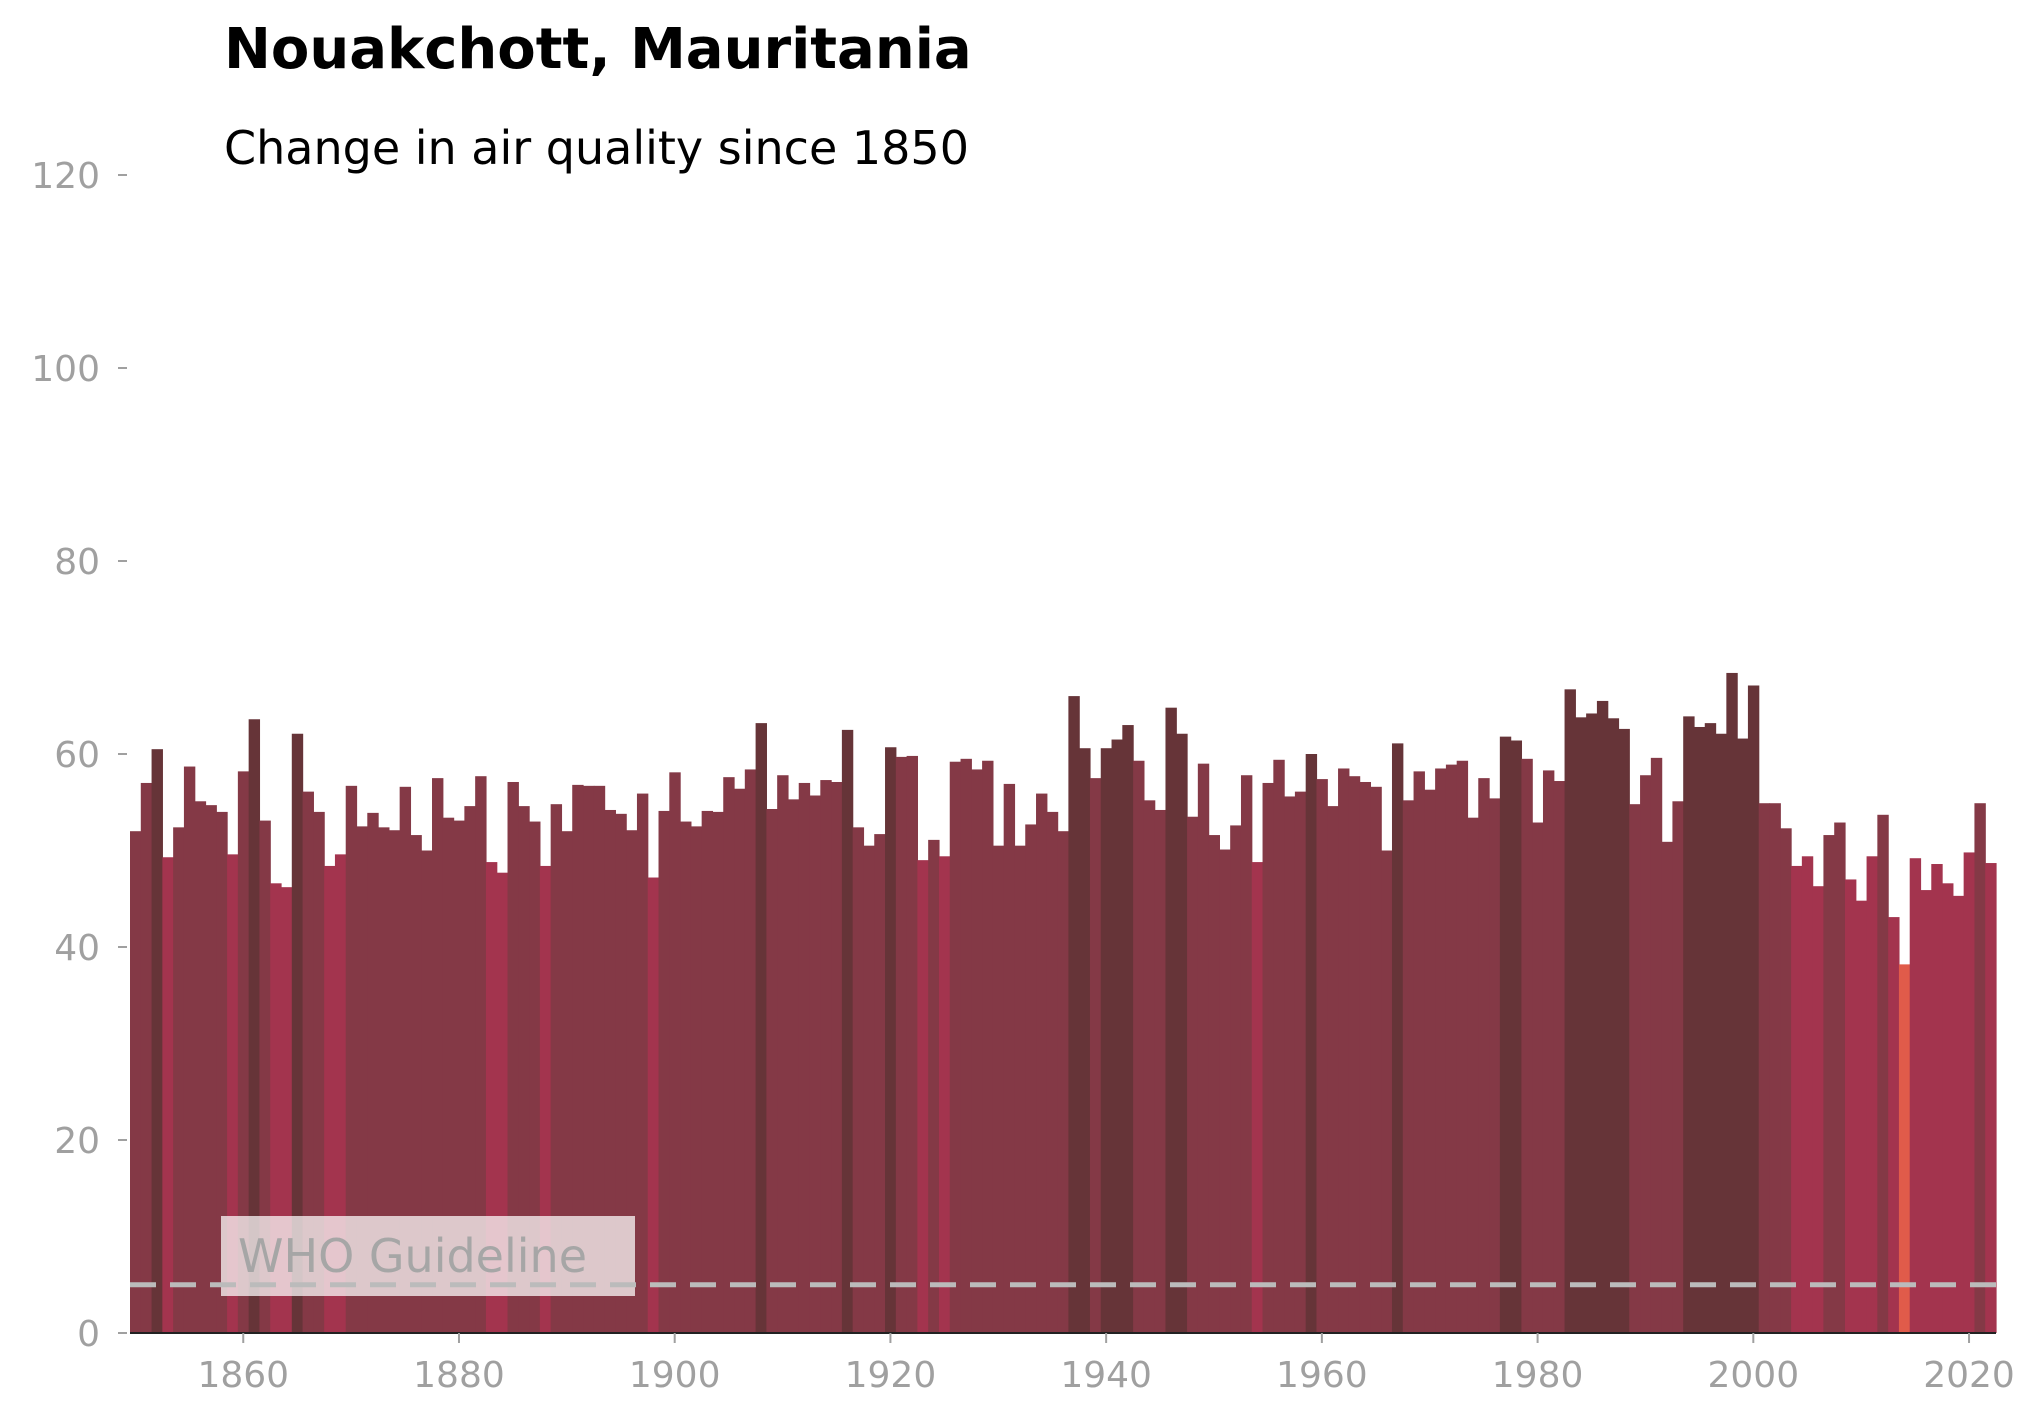  I want to click on y-tick-label: 60, so click(77, 755).